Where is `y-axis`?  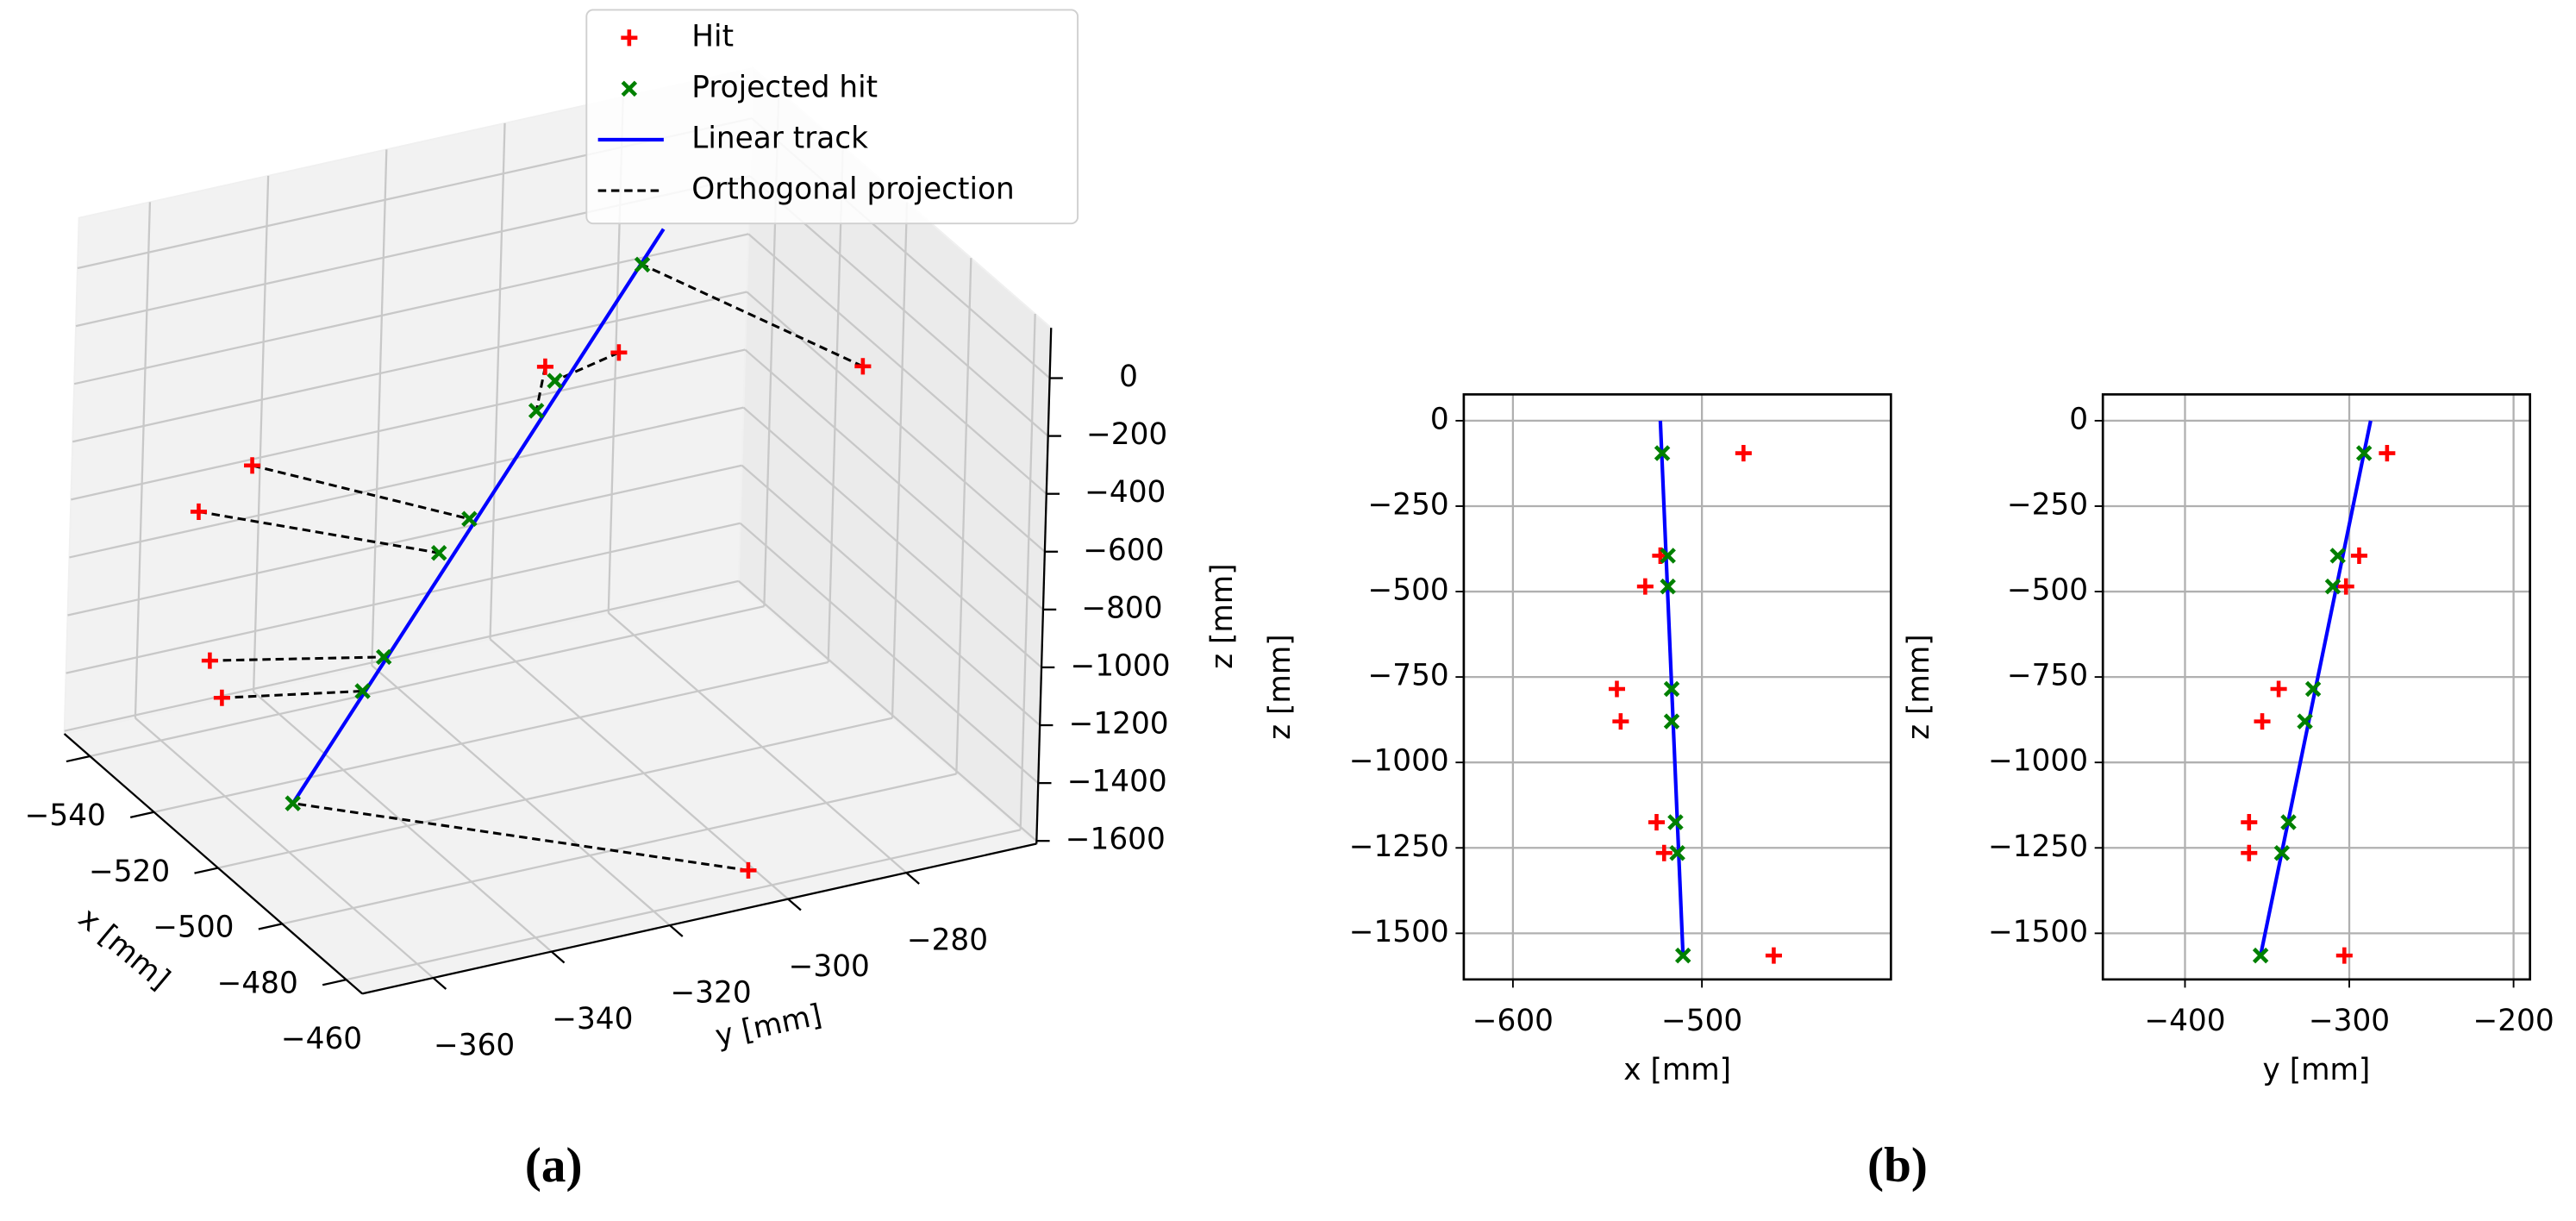
y-axis is located at coordinates (699, 918).